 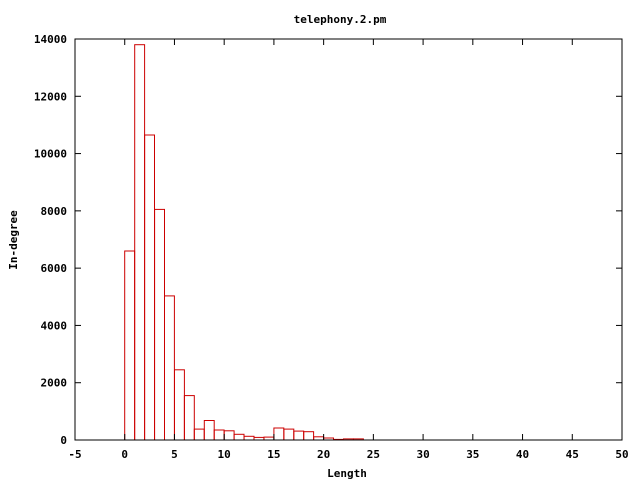 I want to click on x-tick-label: 20, so click(x=323, y=454).